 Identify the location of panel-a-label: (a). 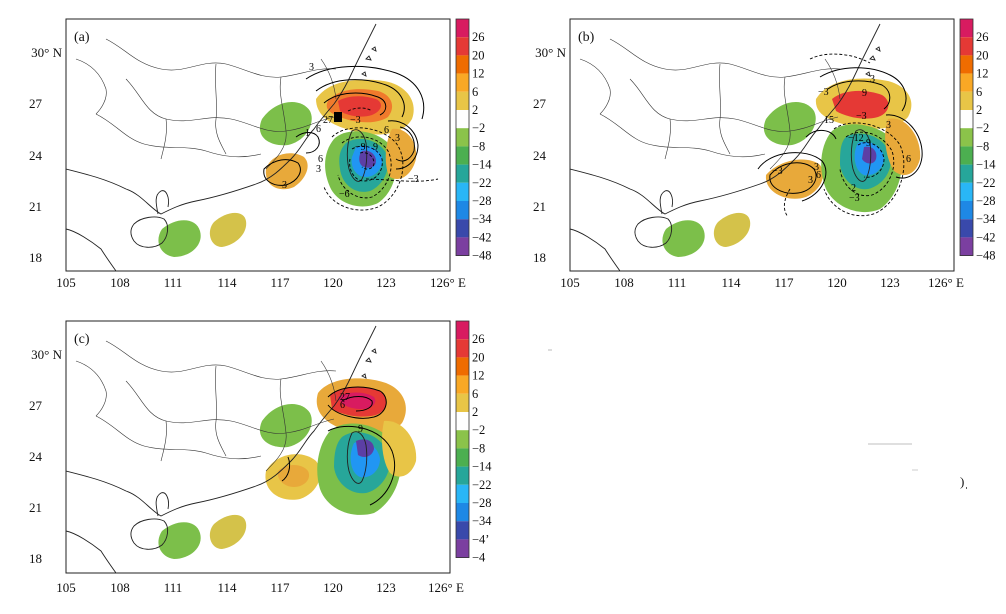
(82, 37).